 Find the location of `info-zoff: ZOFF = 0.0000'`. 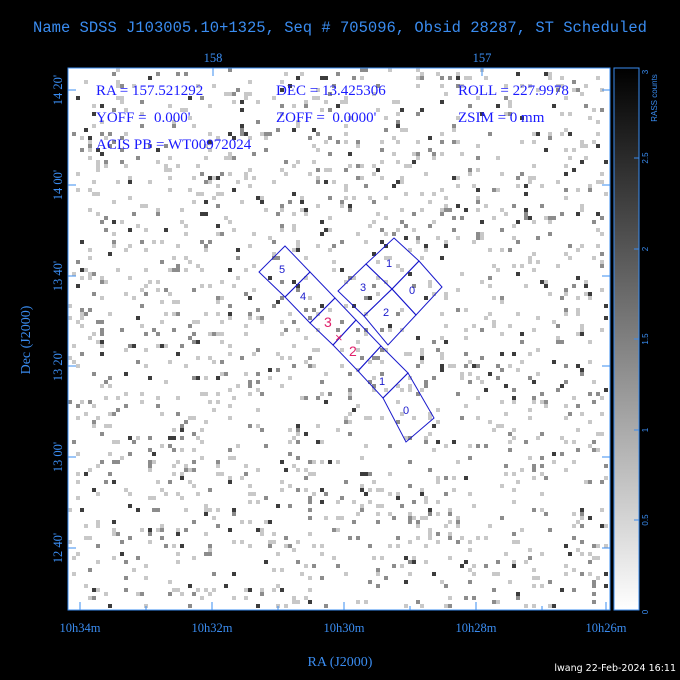

info-zoff: ZOFF = 0.0000' is located at coordinates (326, 118).